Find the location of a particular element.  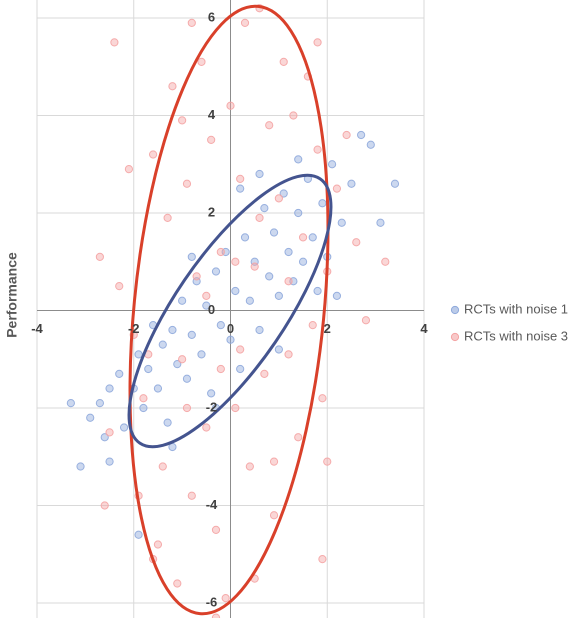

y-tick-label: -2 is located at coordinates (212, 406).